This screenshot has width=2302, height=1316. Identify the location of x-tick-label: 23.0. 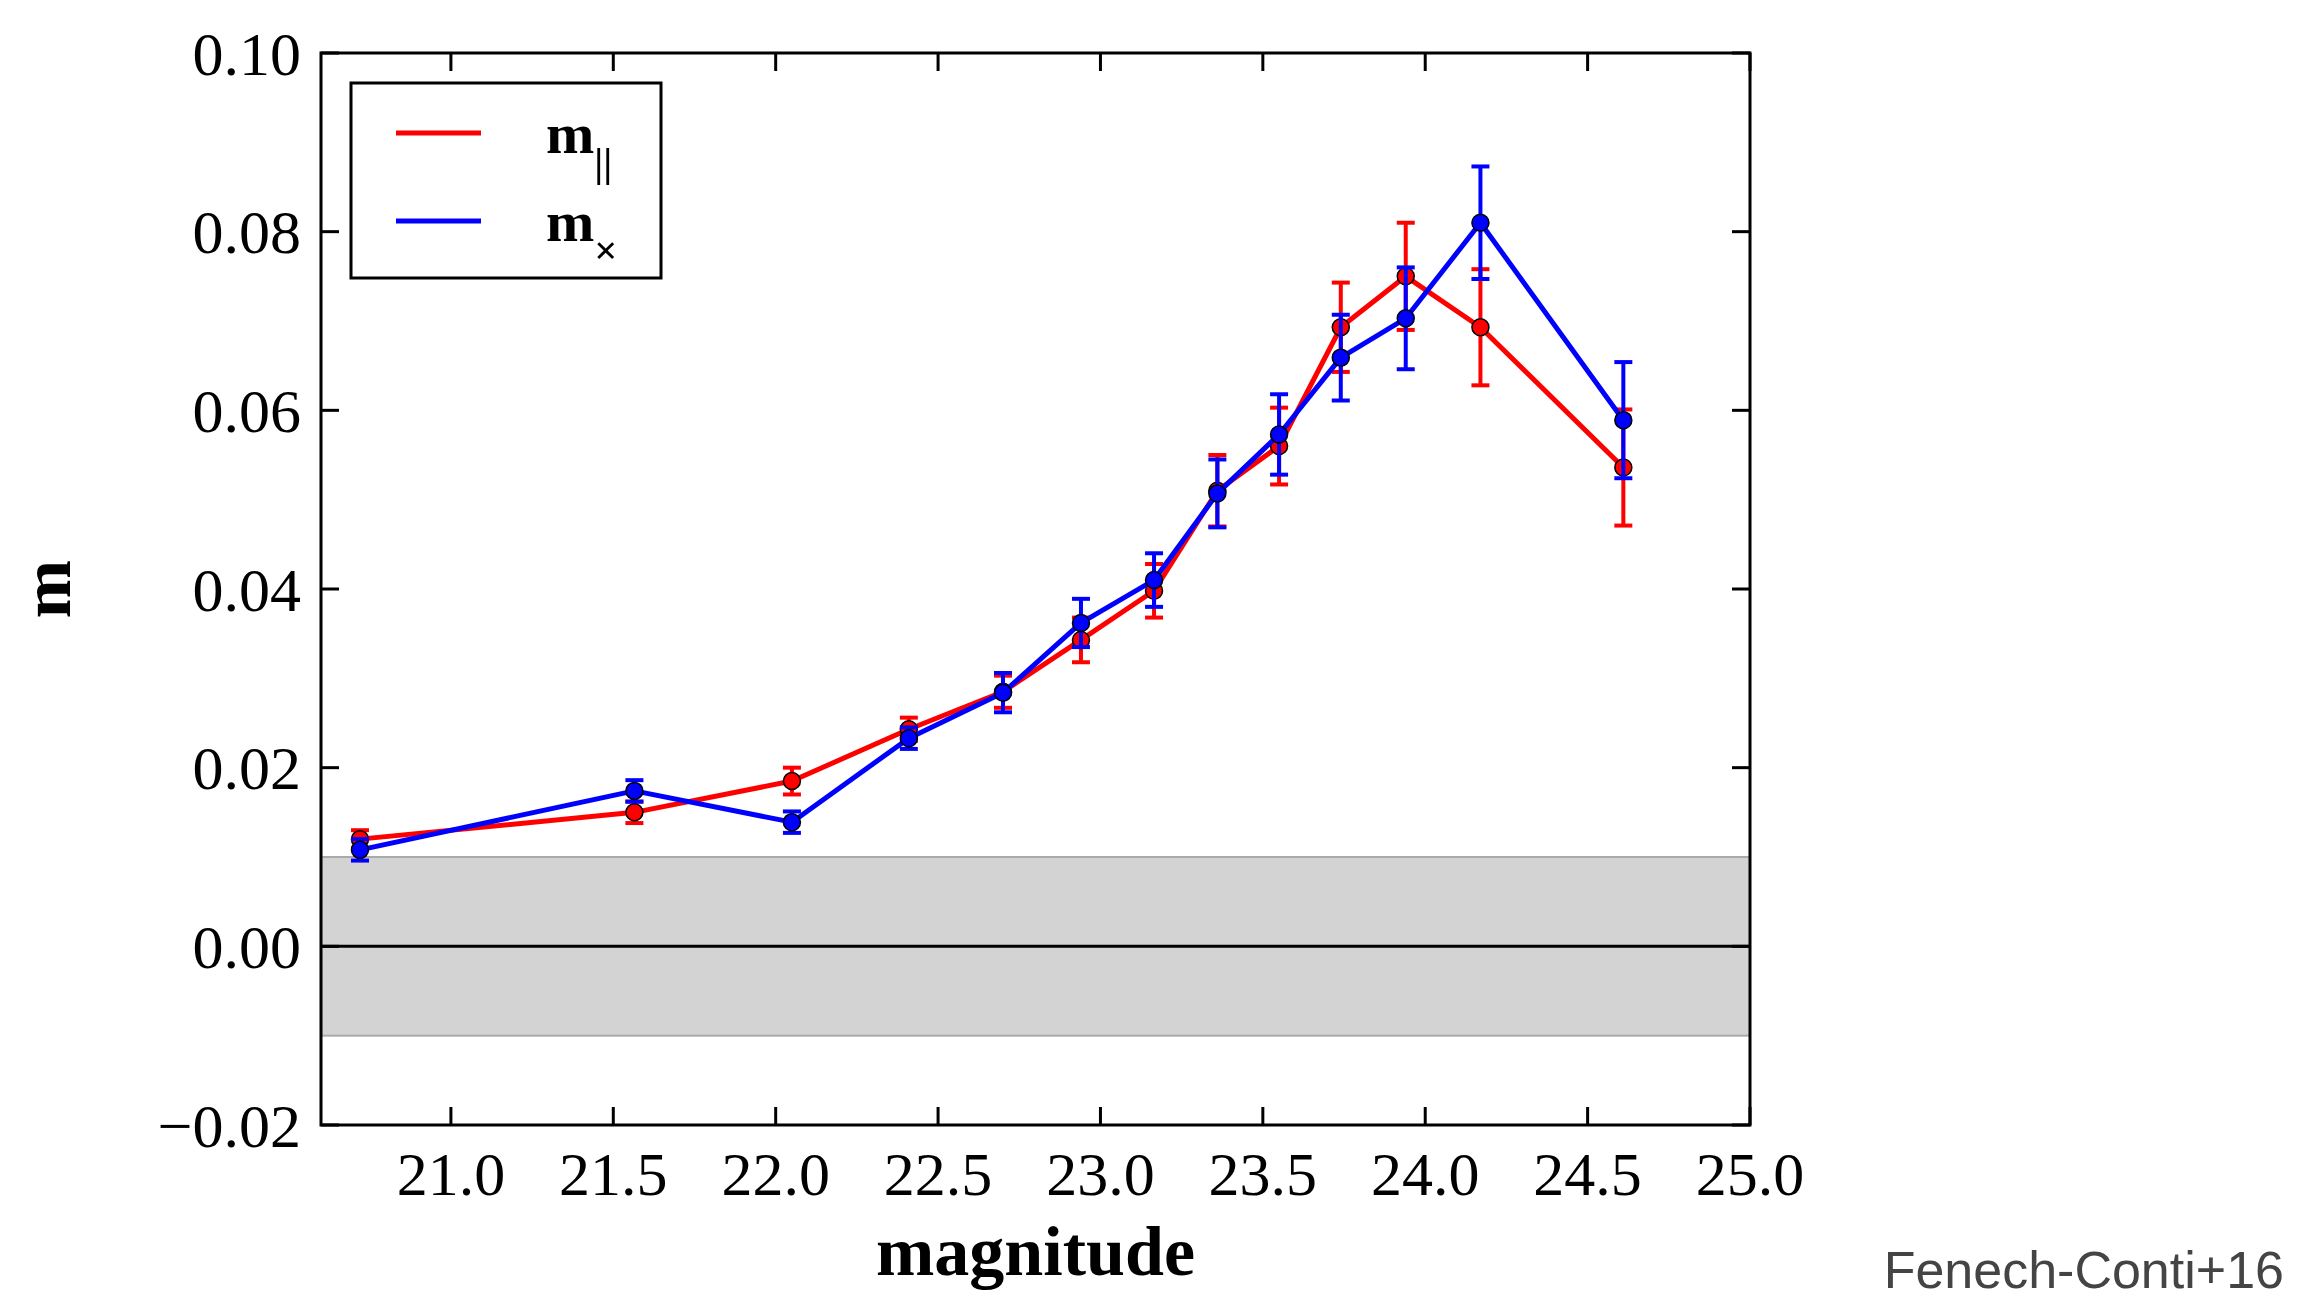
(1100, 1174).